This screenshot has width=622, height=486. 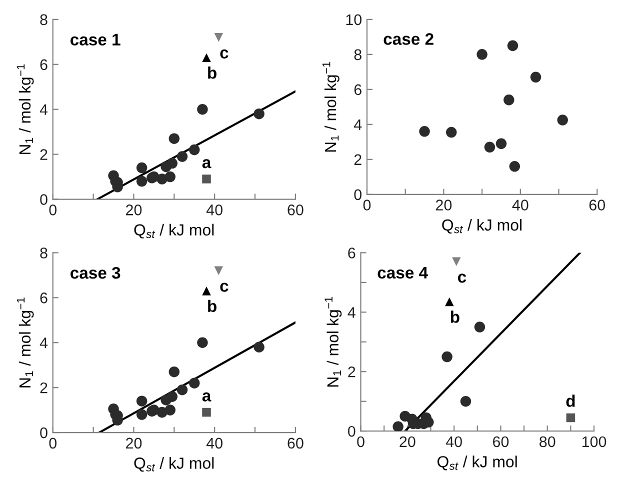 What do you see at coordinates (594, 442) in the screenshot?
I see `x-tick-label: 100` at bounding box center [594, 442].